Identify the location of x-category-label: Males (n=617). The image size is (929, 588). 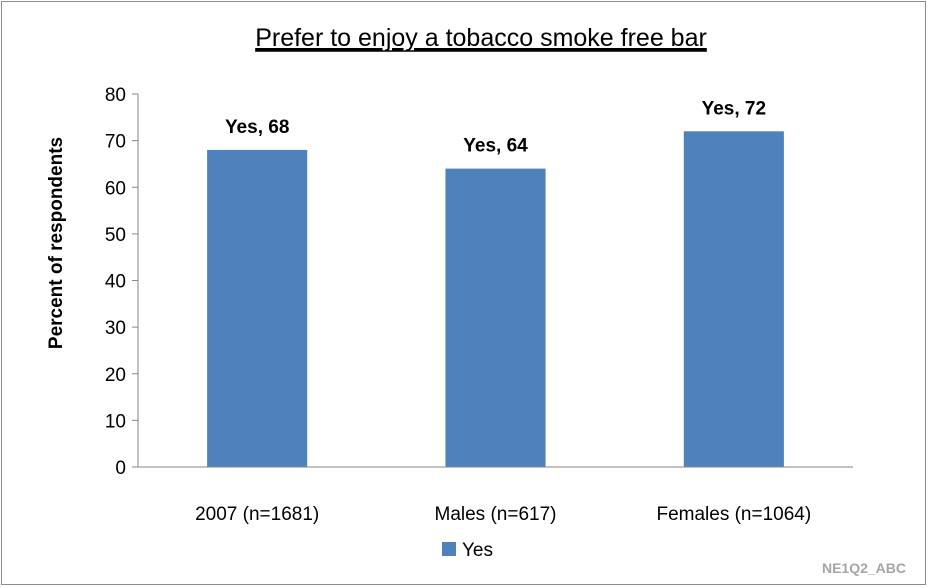
(496, 514).